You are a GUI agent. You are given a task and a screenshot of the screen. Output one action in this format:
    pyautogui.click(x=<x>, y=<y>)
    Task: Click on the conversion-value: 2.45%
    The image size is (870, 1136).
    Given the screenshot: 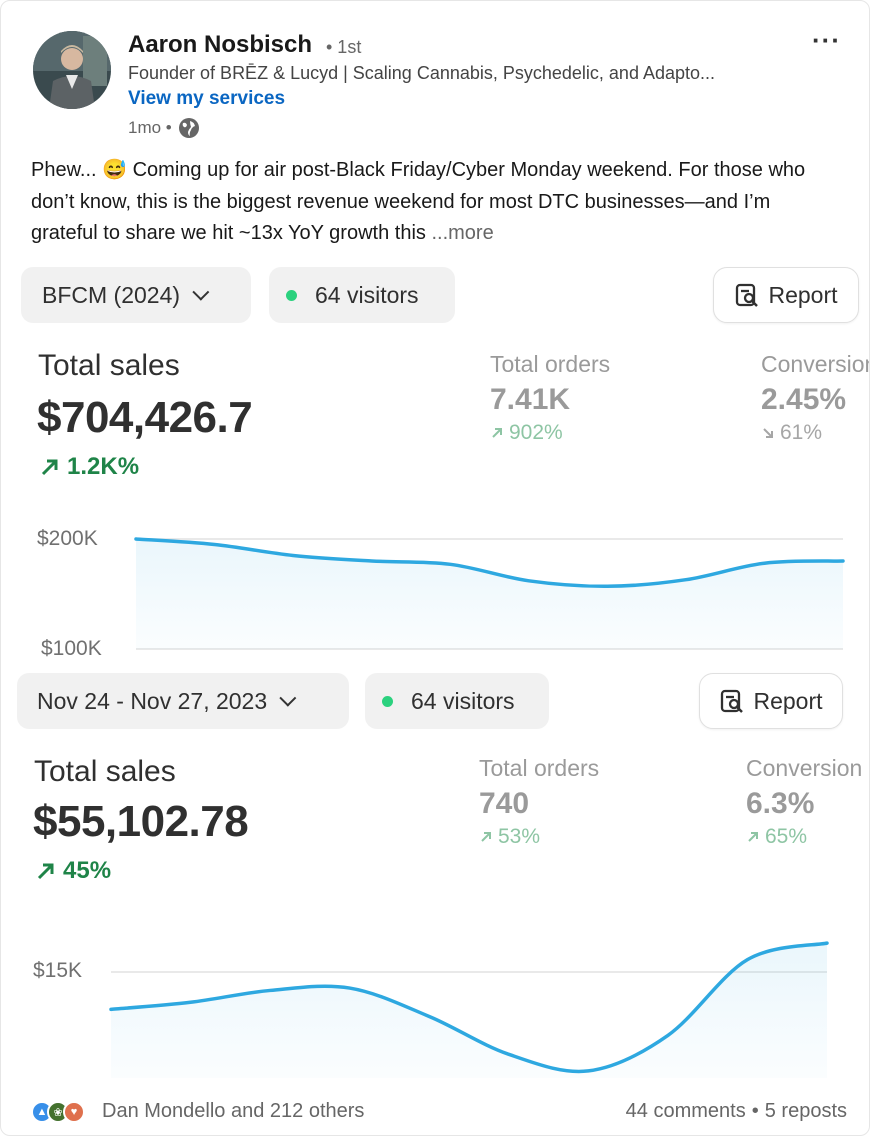 What is the action you would take?
    pyautogui.click(x=804, y=399)
    